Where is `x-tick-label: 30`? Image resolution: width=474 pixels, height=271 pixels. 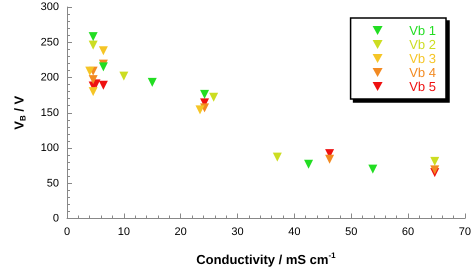 x-tick-label: 30 is located at coordinates (237, 232).